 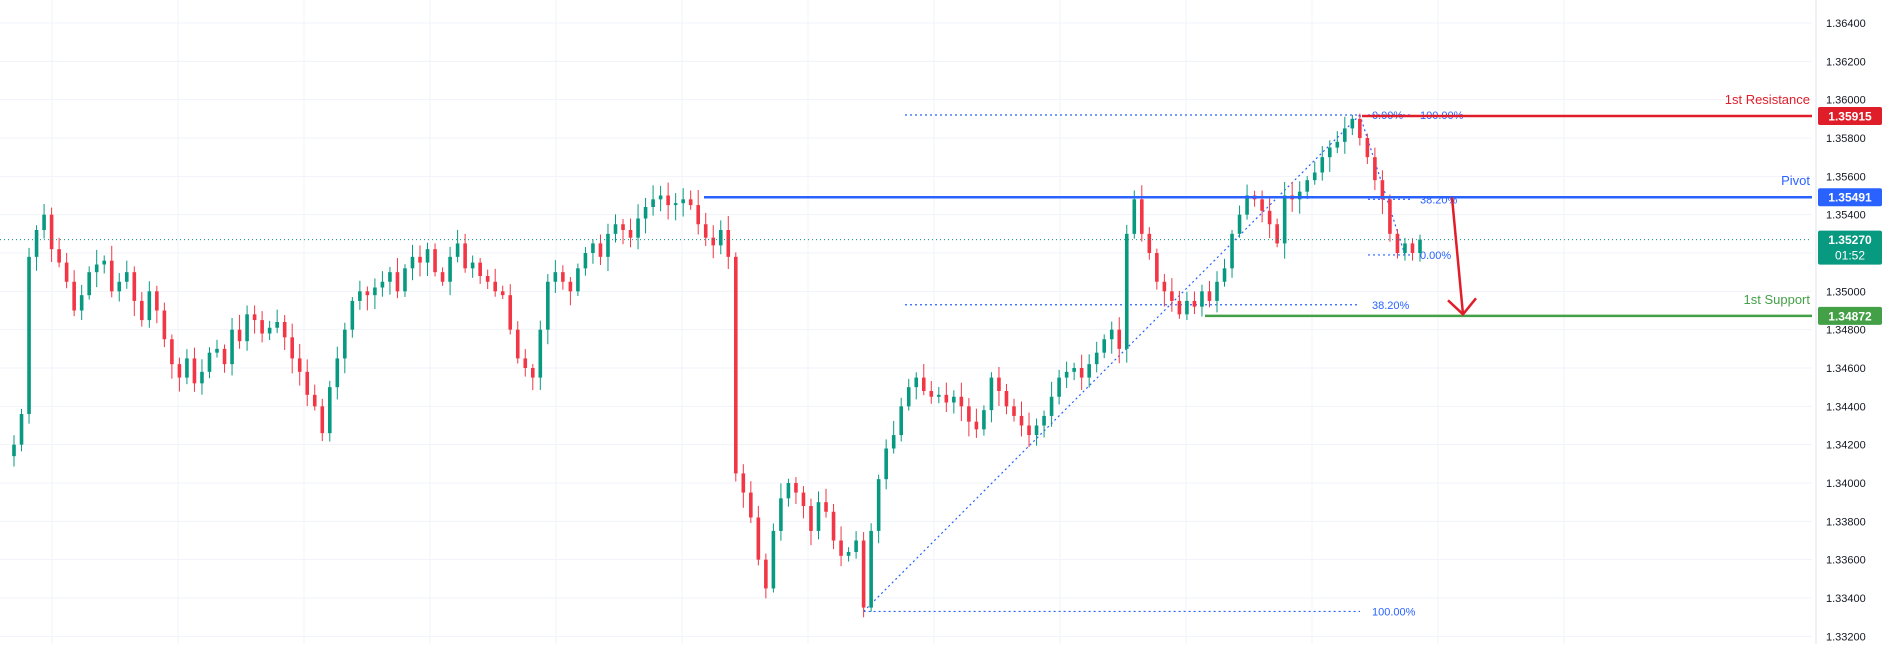 I want to click on level-price-label: 1.35491, so click(x=1850, y=198).